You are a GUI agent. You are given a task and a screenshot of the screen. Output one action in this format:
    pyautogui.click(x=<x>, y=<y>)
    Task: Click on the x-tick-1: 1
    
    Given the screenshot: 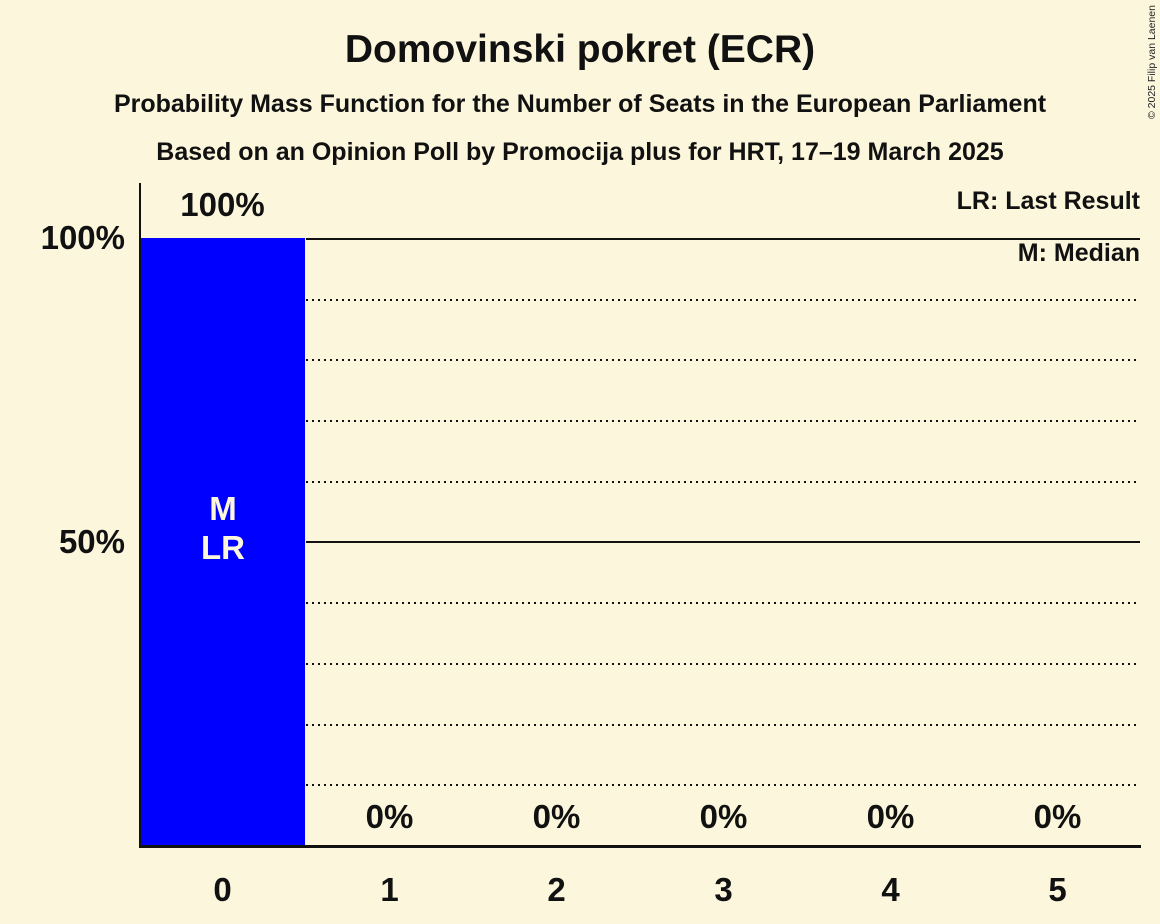 What is the action you would take?
    pyautogui.click(x=389, y=889)
    